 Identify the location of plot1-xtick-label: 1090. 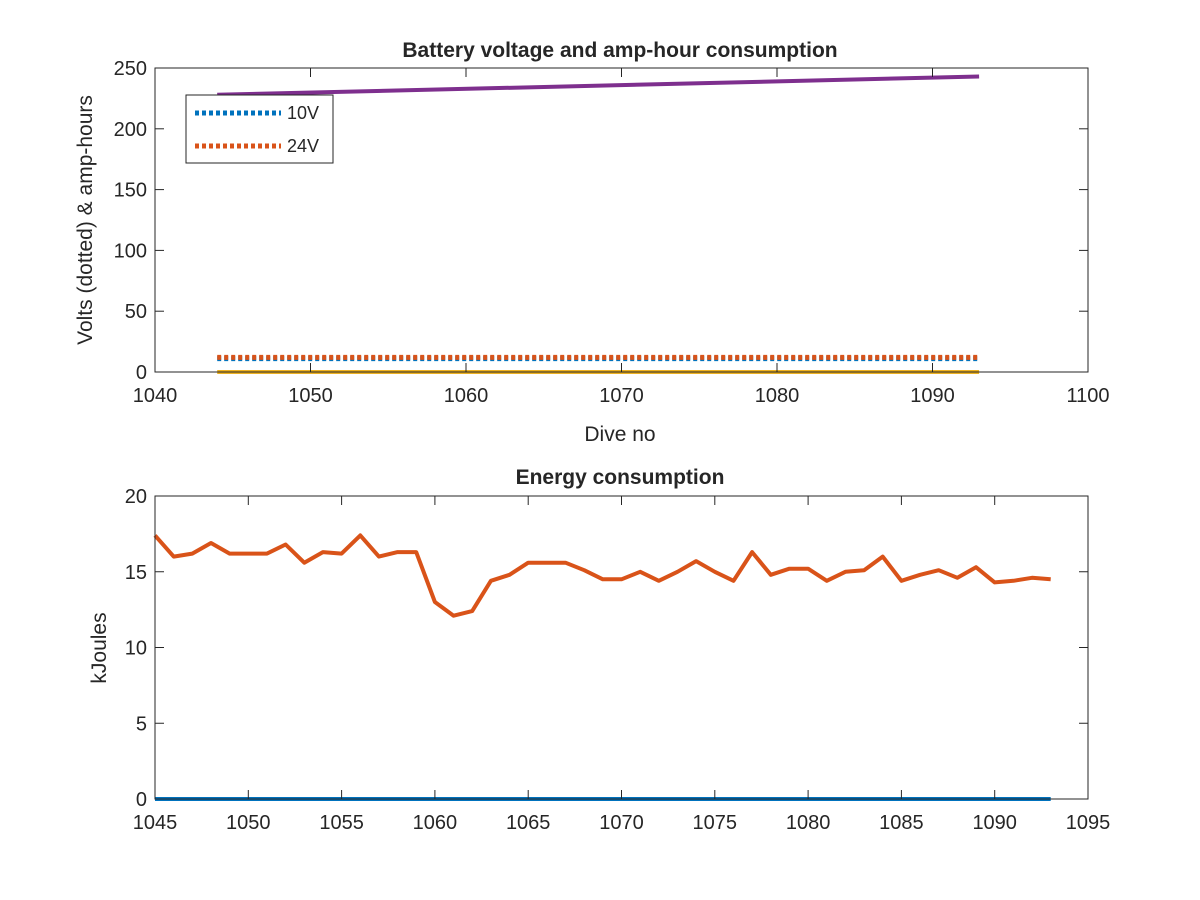
(932, 396).